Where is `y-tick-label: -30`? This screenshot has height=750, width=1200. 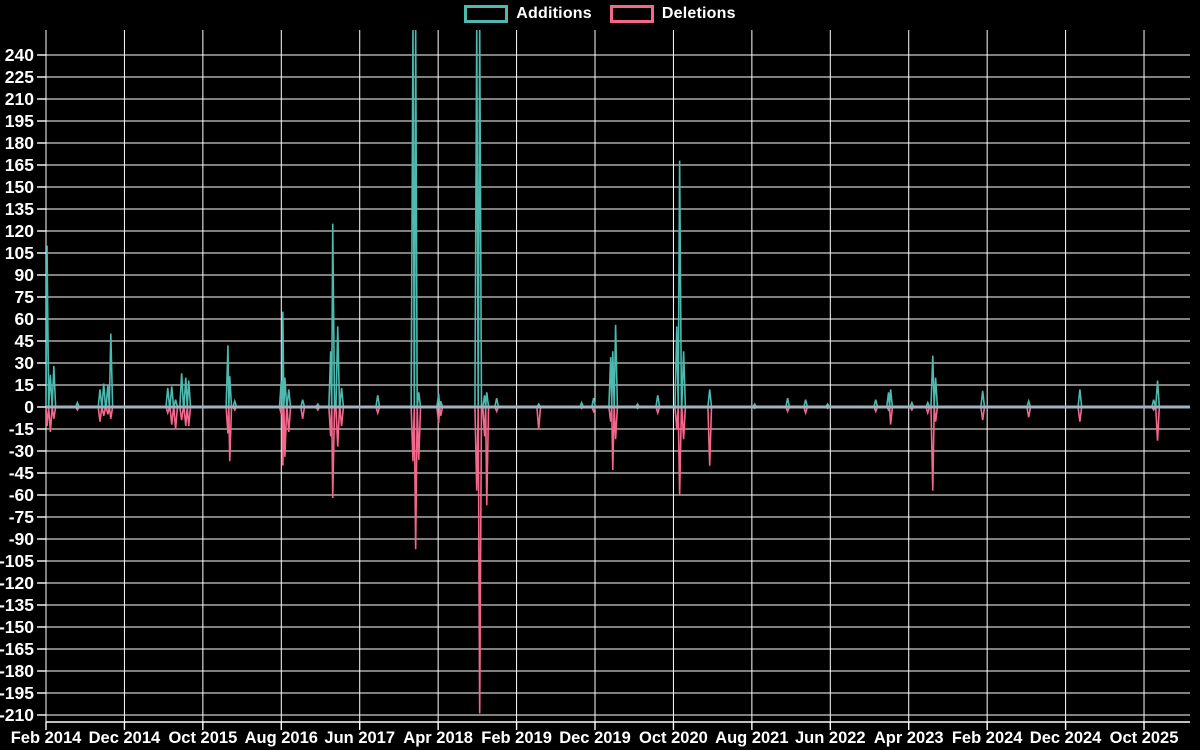 y-tick-label: -30 is located at coordinates (22, 451).